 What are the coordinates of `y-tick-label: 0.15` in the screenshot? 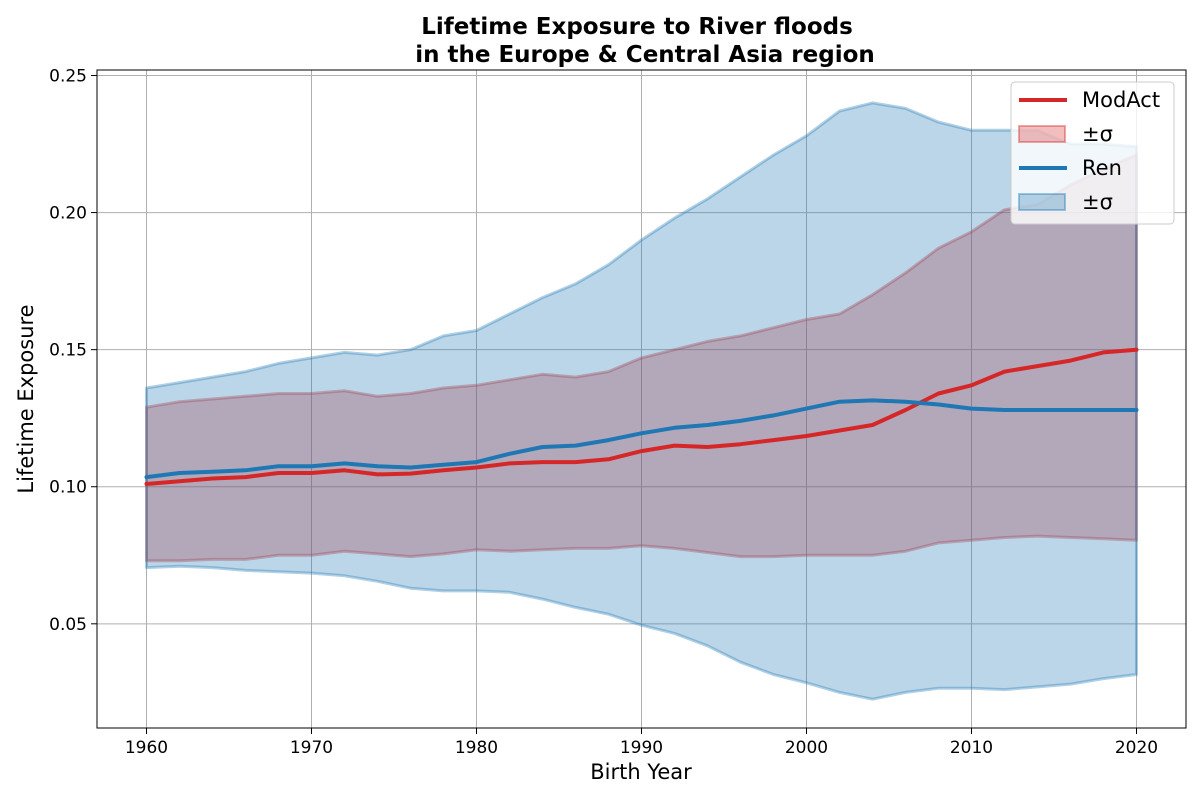 It's located at (68, 351).